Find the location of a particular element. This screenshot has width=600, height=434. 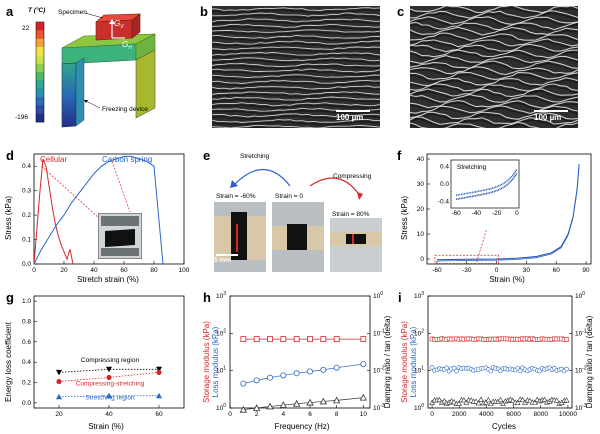

d-xtick-label: 0 is located at coordinates (34, 270).